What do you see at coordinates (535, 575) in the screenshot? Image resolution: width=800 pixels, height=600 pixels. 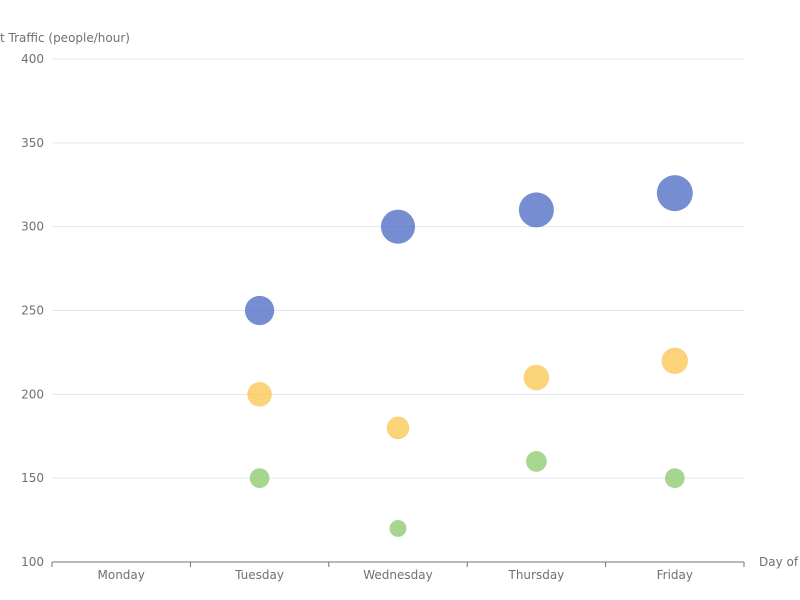 I see `x-tick-label: Thursday` at bounding box center [535, 575].